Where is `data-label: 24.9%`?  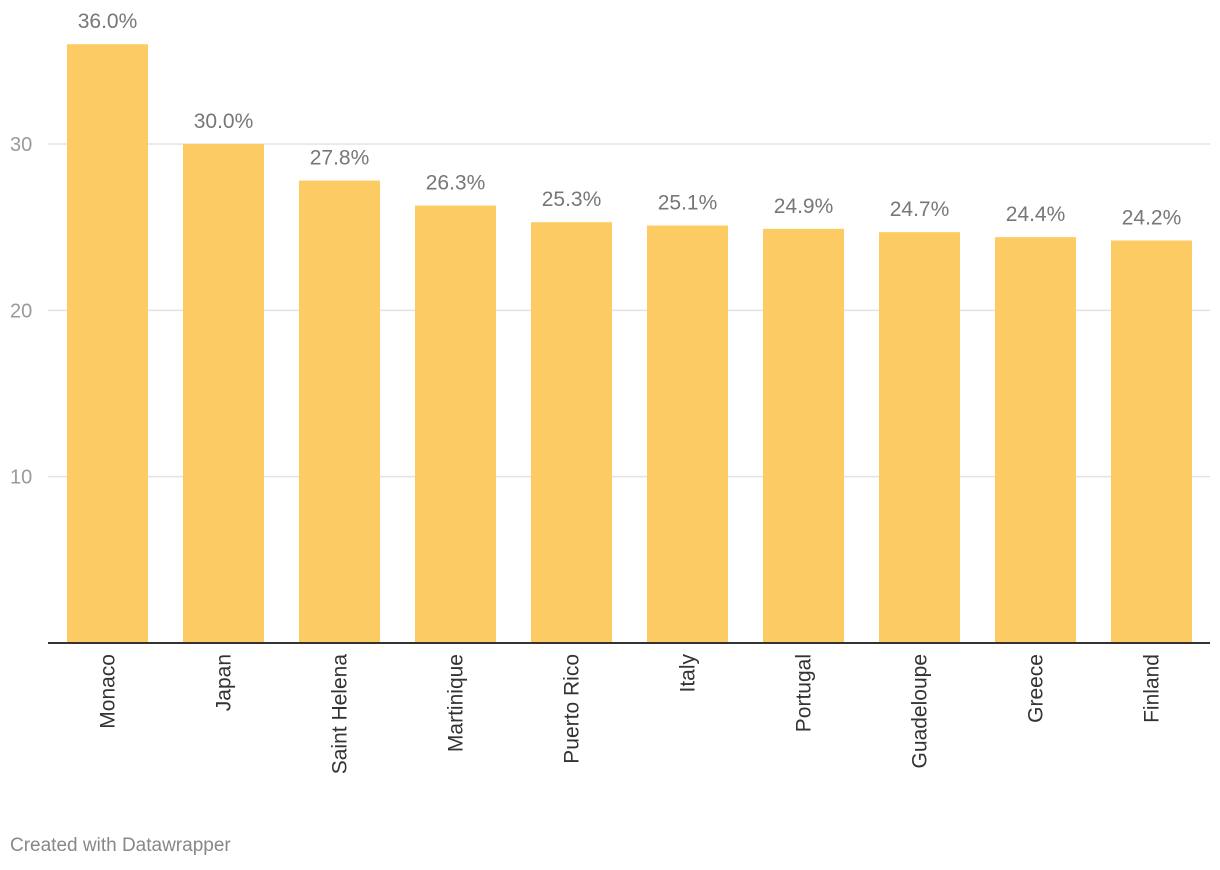 data-label: 24.9% is located at coordinates (804, 206).